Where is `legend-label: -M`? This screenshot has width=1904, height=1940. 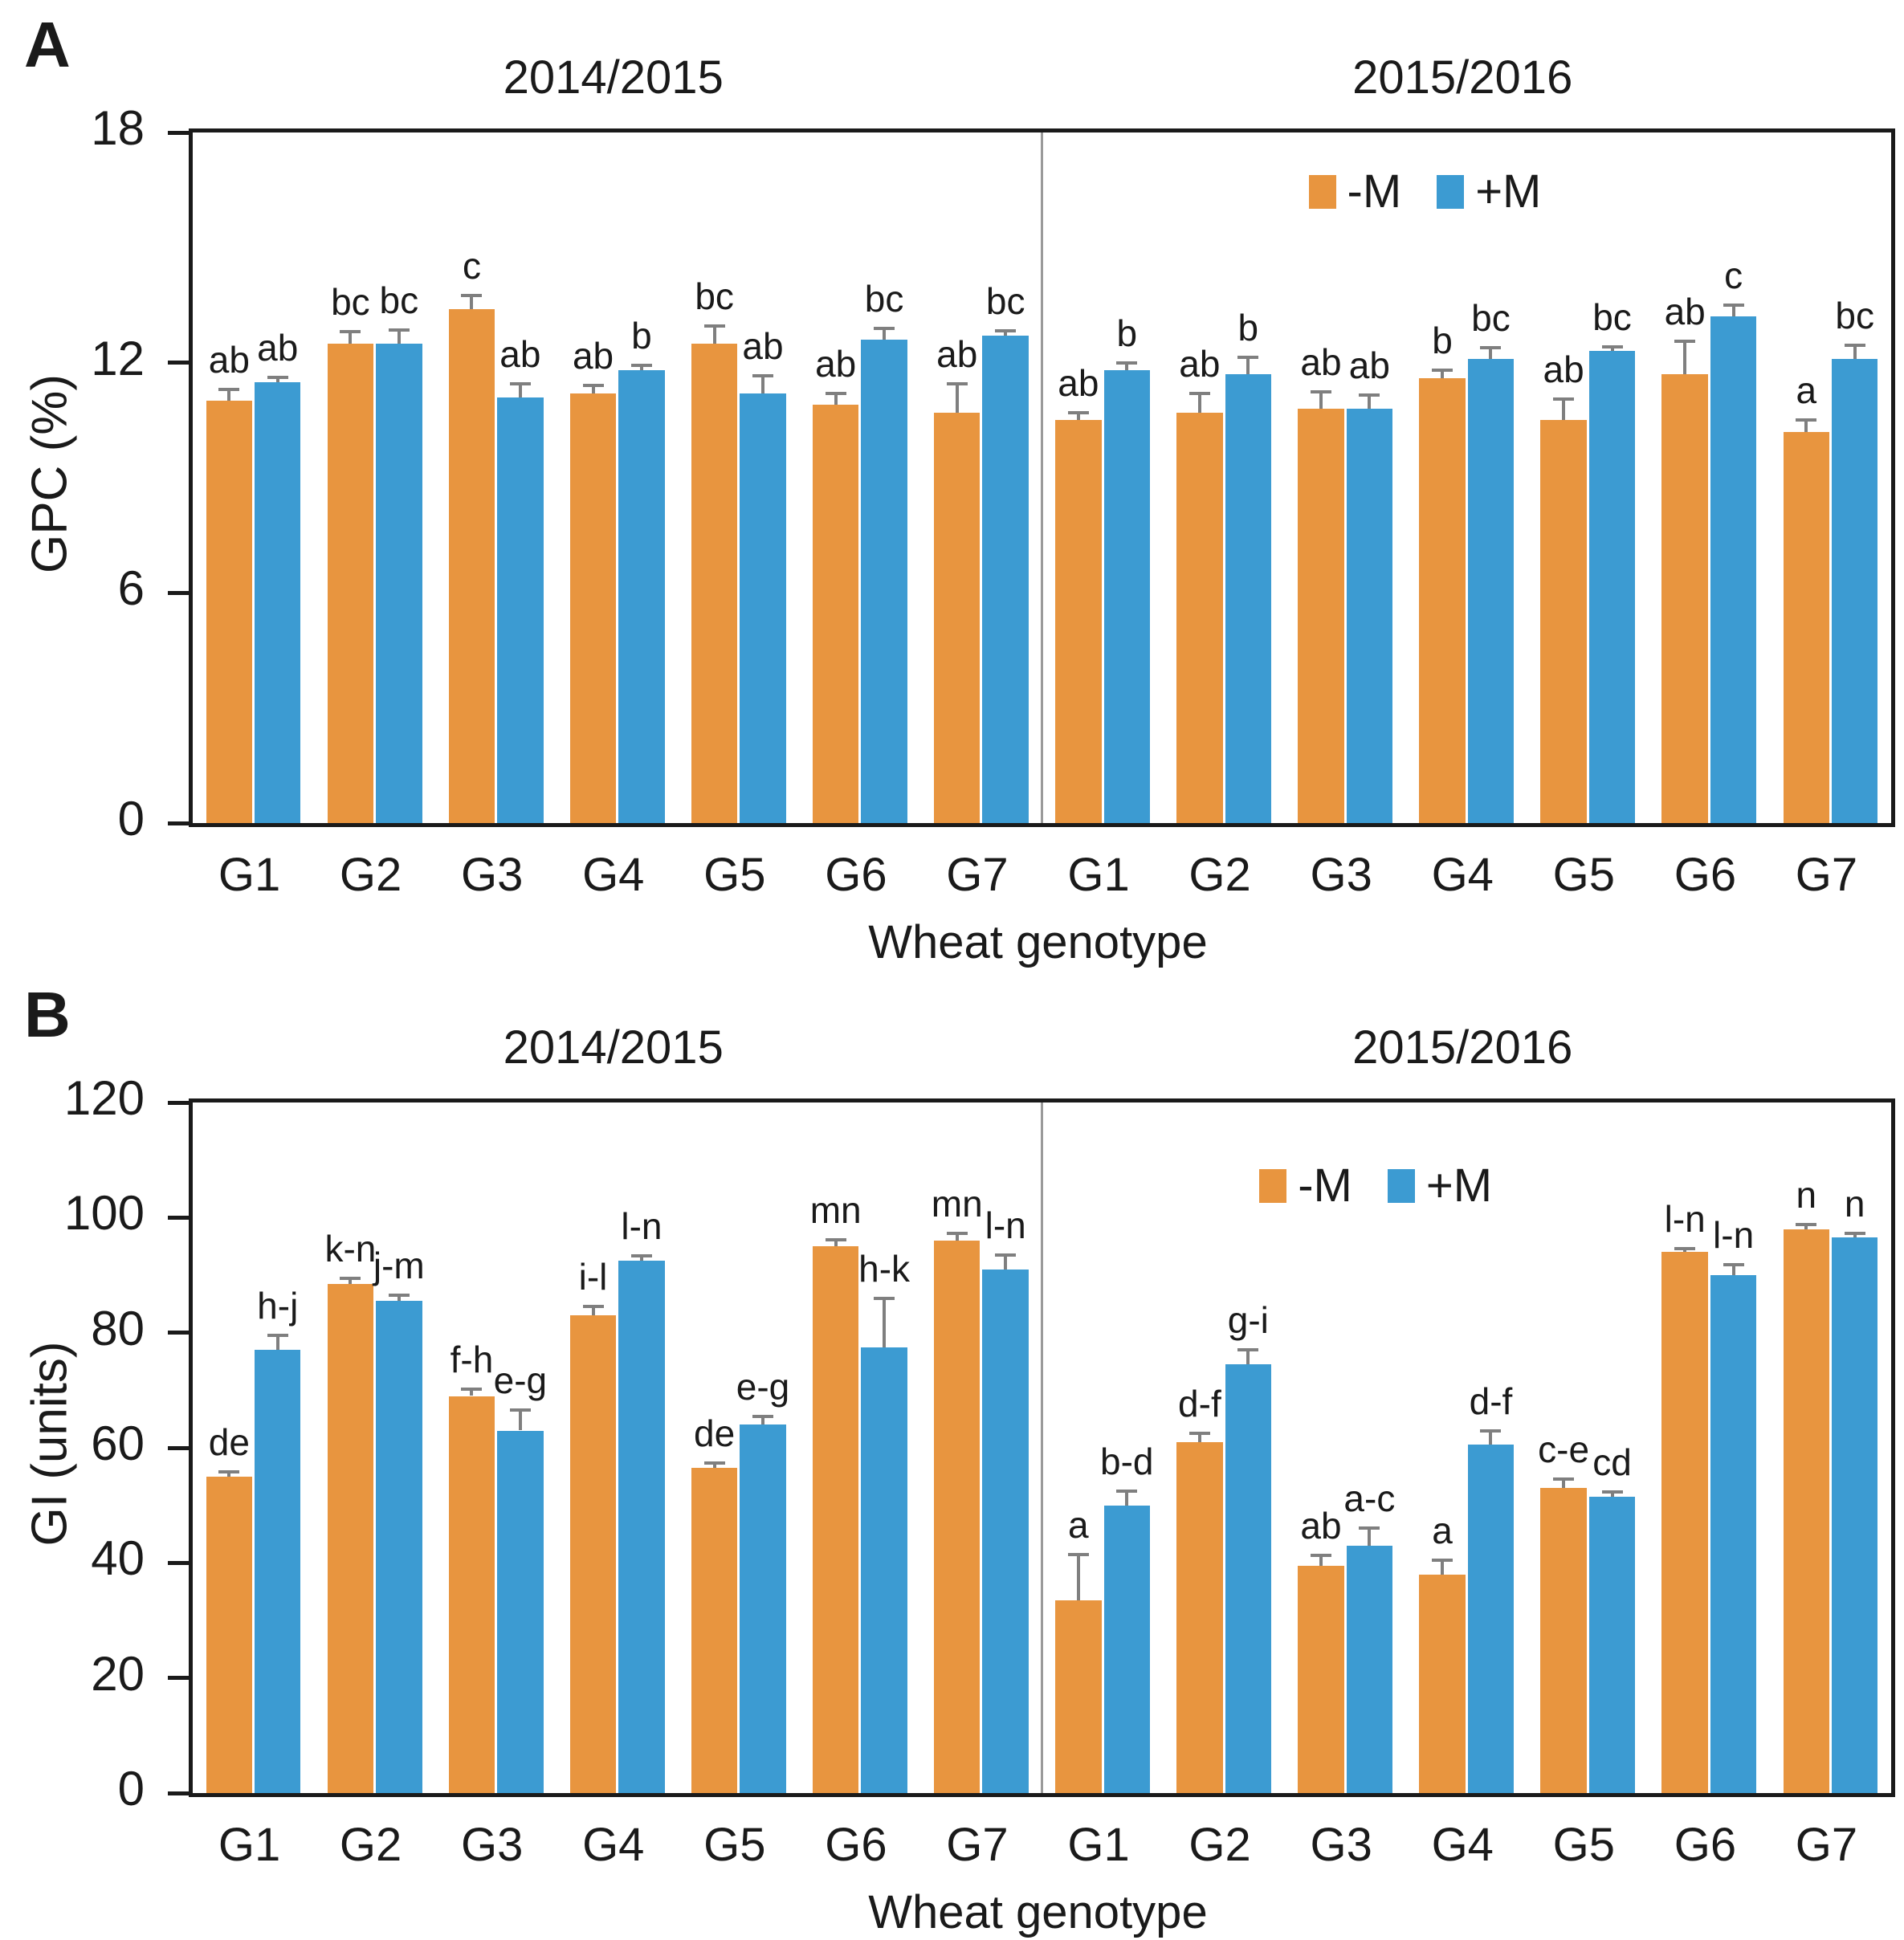
legend-label: -M is located at coordinates (1374, 192).